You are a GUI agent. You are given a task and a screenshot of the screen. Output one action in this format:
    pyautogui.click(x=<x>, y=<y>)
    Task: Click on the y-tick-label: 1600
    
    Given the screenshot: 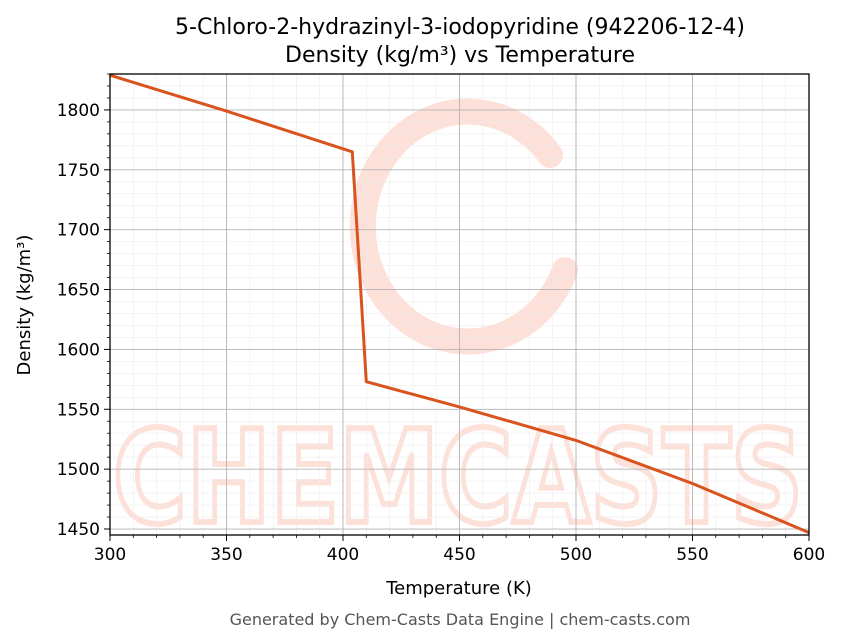 What is the action you would take?
    pyautogui.click(x=78, y=350)
    